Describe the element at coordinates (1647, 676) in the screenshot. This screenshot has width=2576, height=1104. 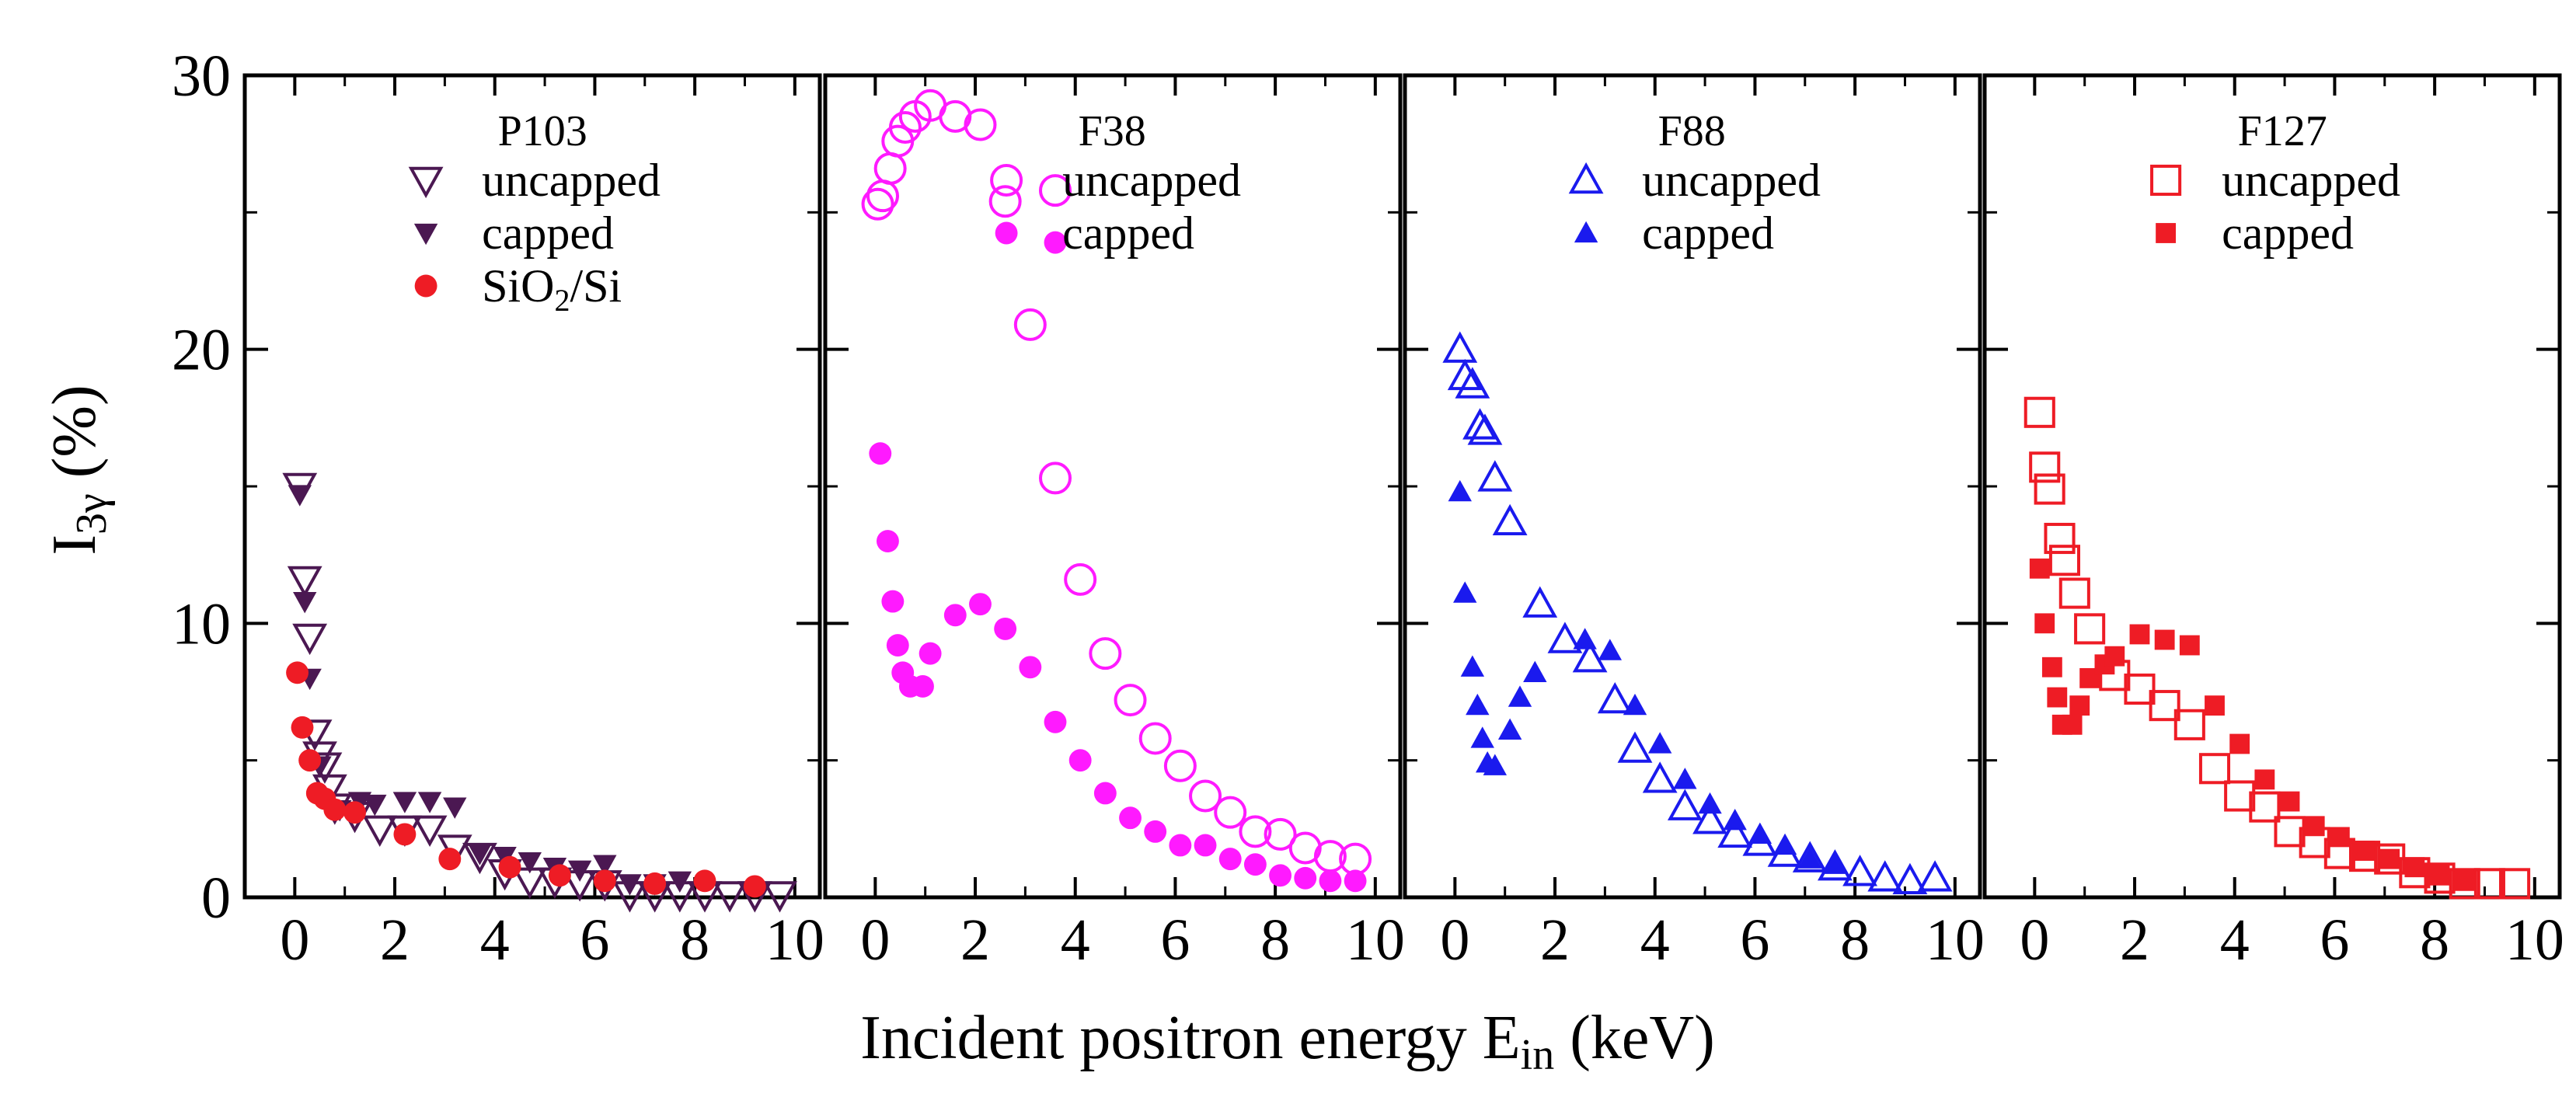
I see `series-capped` at that location.